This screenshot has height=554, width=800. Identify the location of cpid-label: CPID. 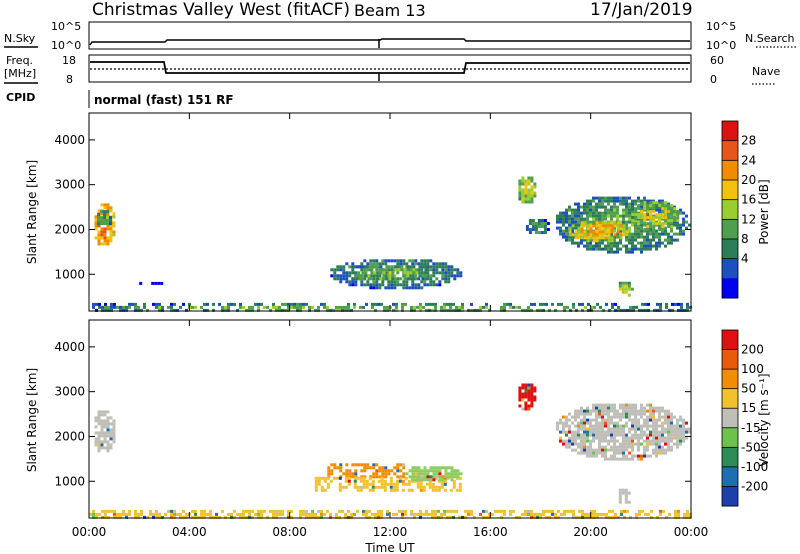
(20, 97).